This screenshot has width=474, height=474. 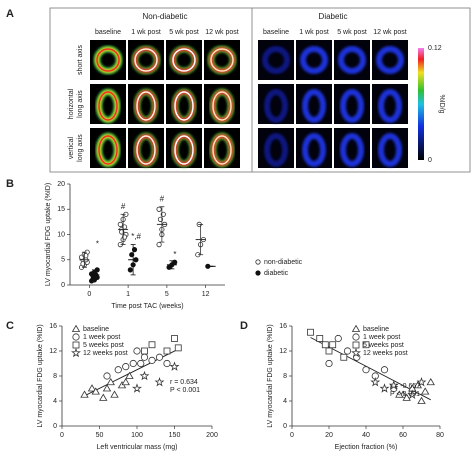 I want to click on y-tick-label: 5, so click(x=63, y=260).